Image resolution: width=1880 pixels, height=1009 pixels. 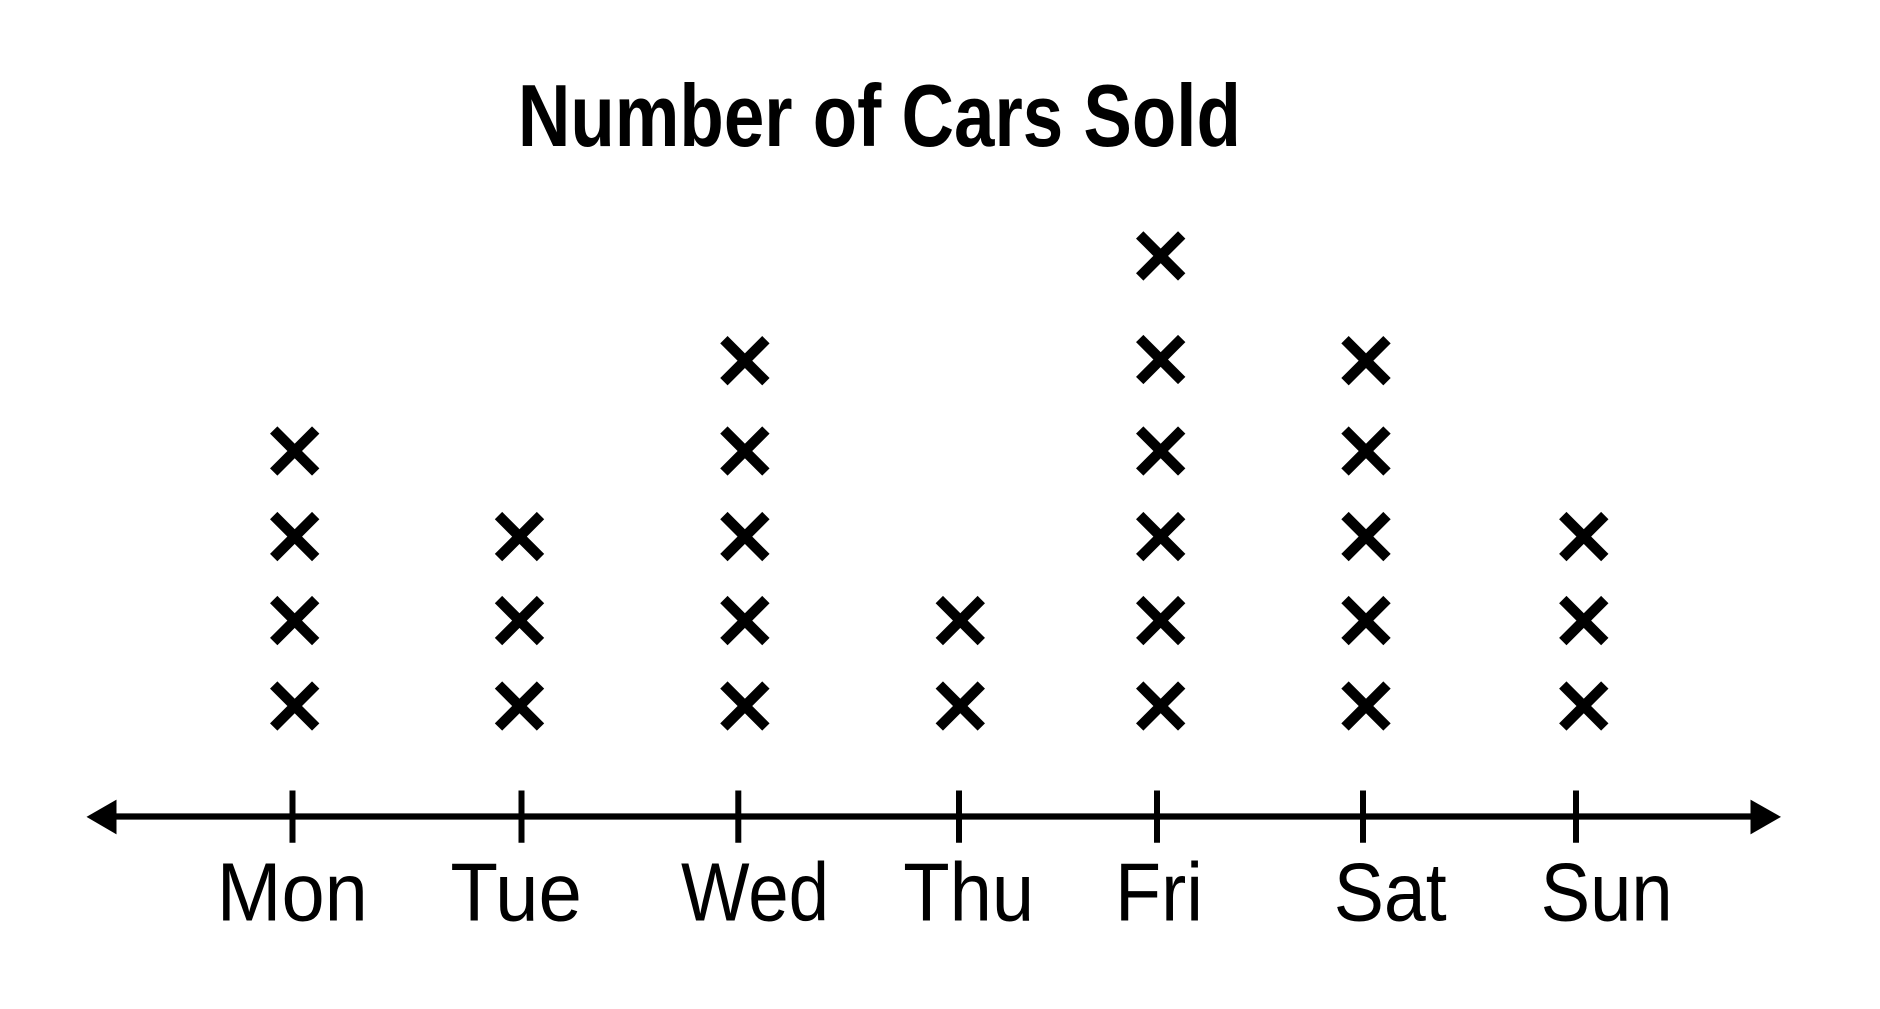 I want to click on svg-text: Wed, so click(x=755, y=892).